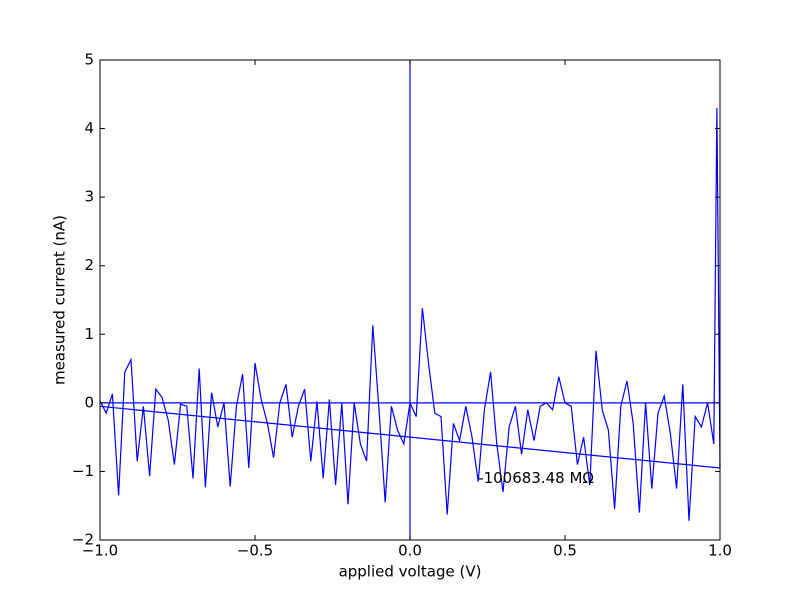 The height and width of the screenshot is (600, 800). I want to click on x-tick-label: 0.5, so click(565, 551).